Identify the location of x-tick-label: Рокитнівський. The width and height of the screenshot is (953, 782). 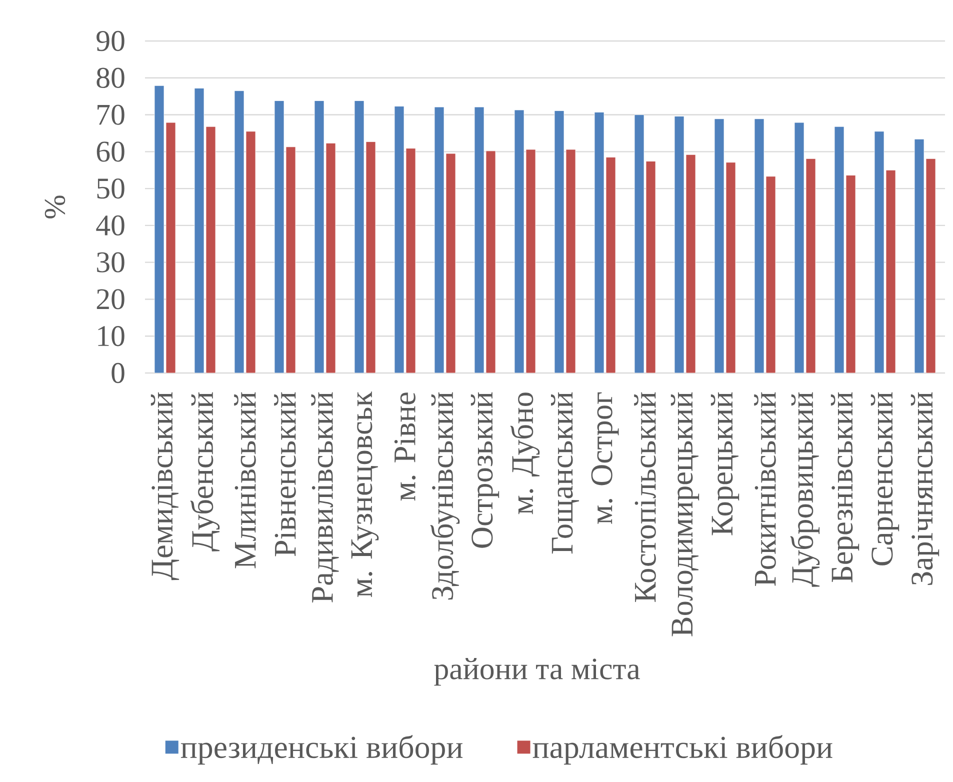
(765, 489).